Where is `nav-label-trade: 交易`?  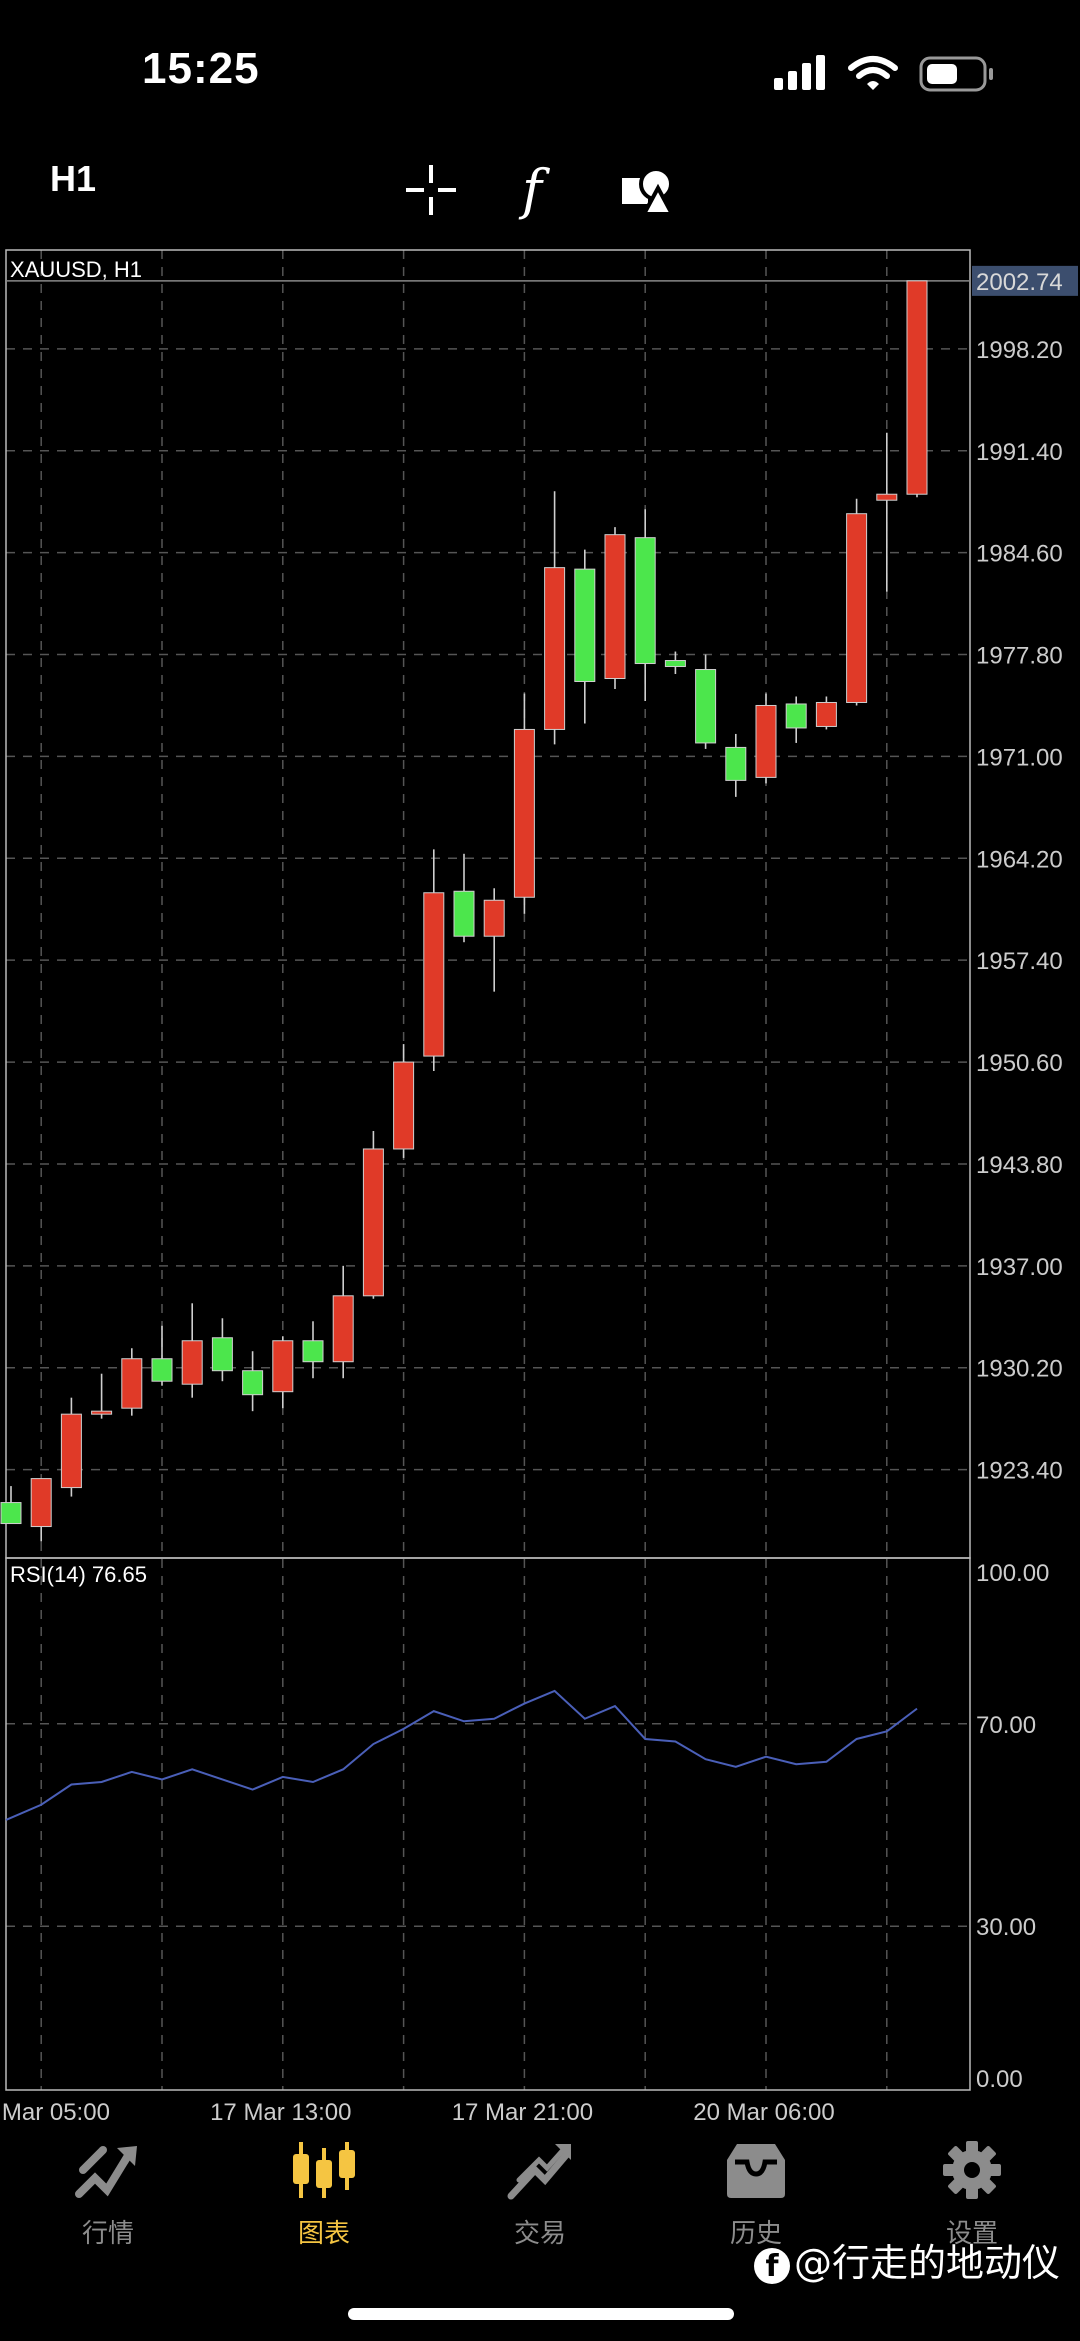
nav-label-trade: 交易 is located at coordinates (539, 2234).